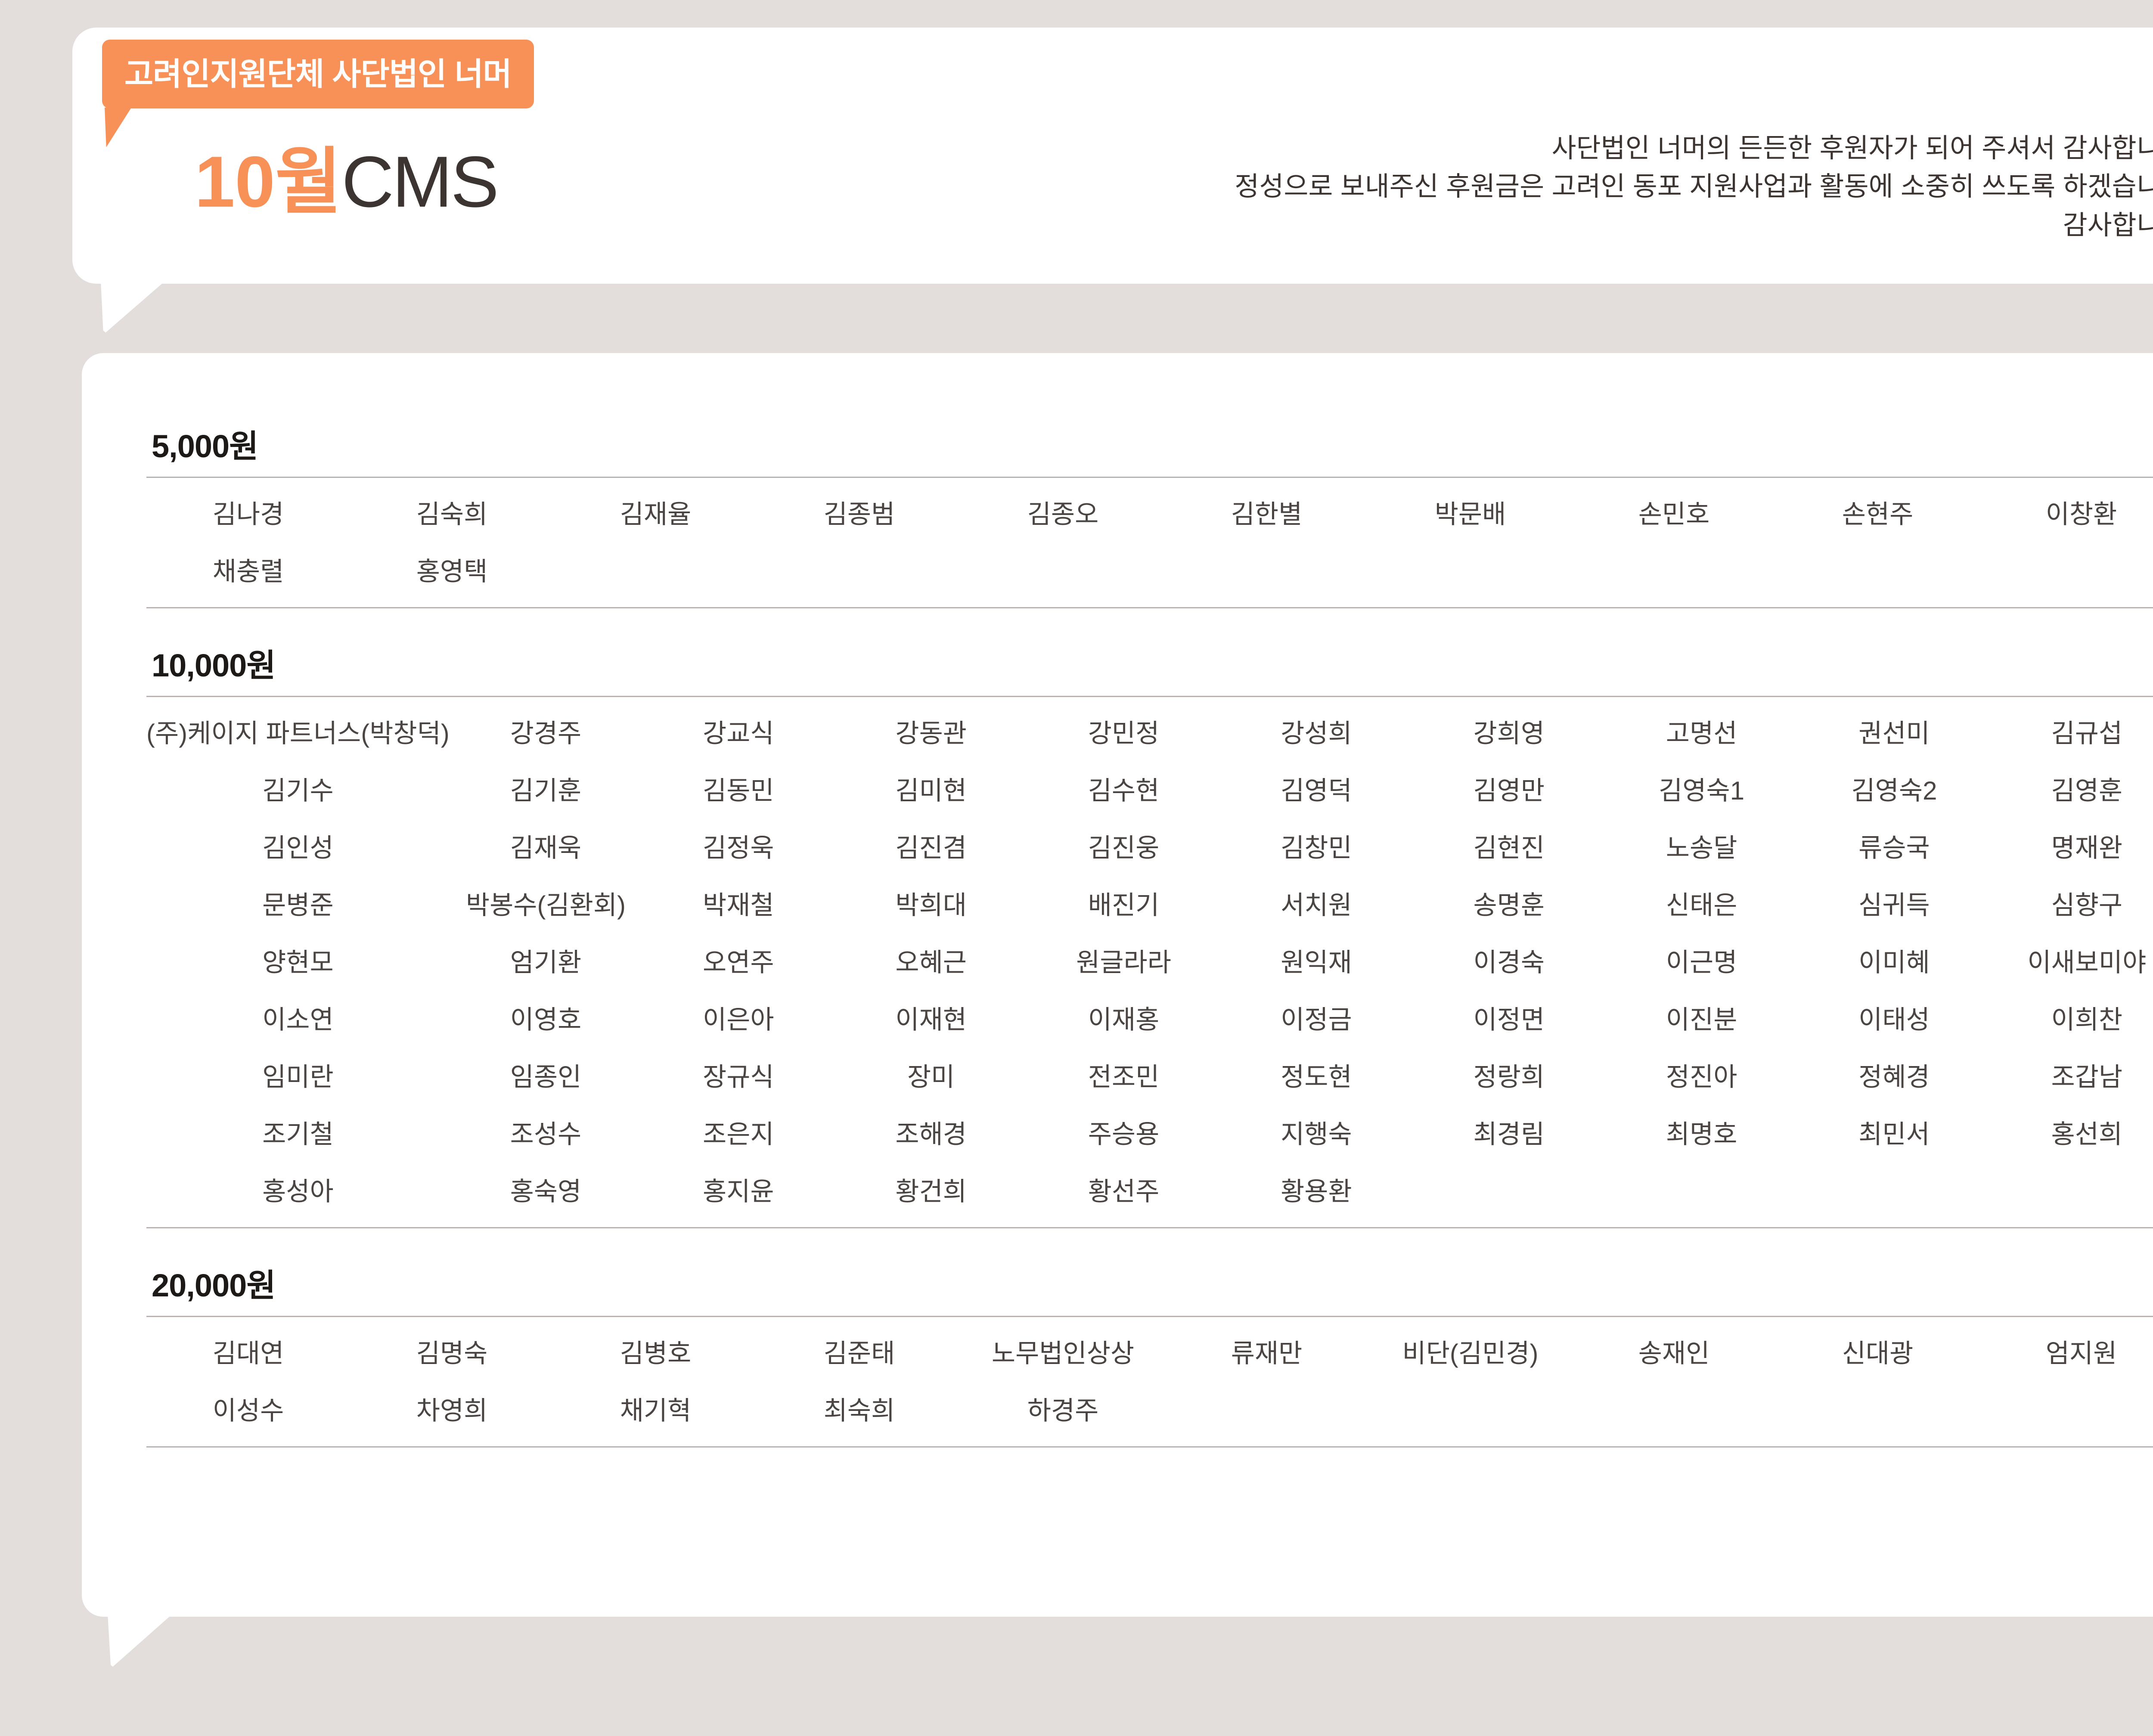  I want to click on donor-name: 오혜근, so click(931, 963).